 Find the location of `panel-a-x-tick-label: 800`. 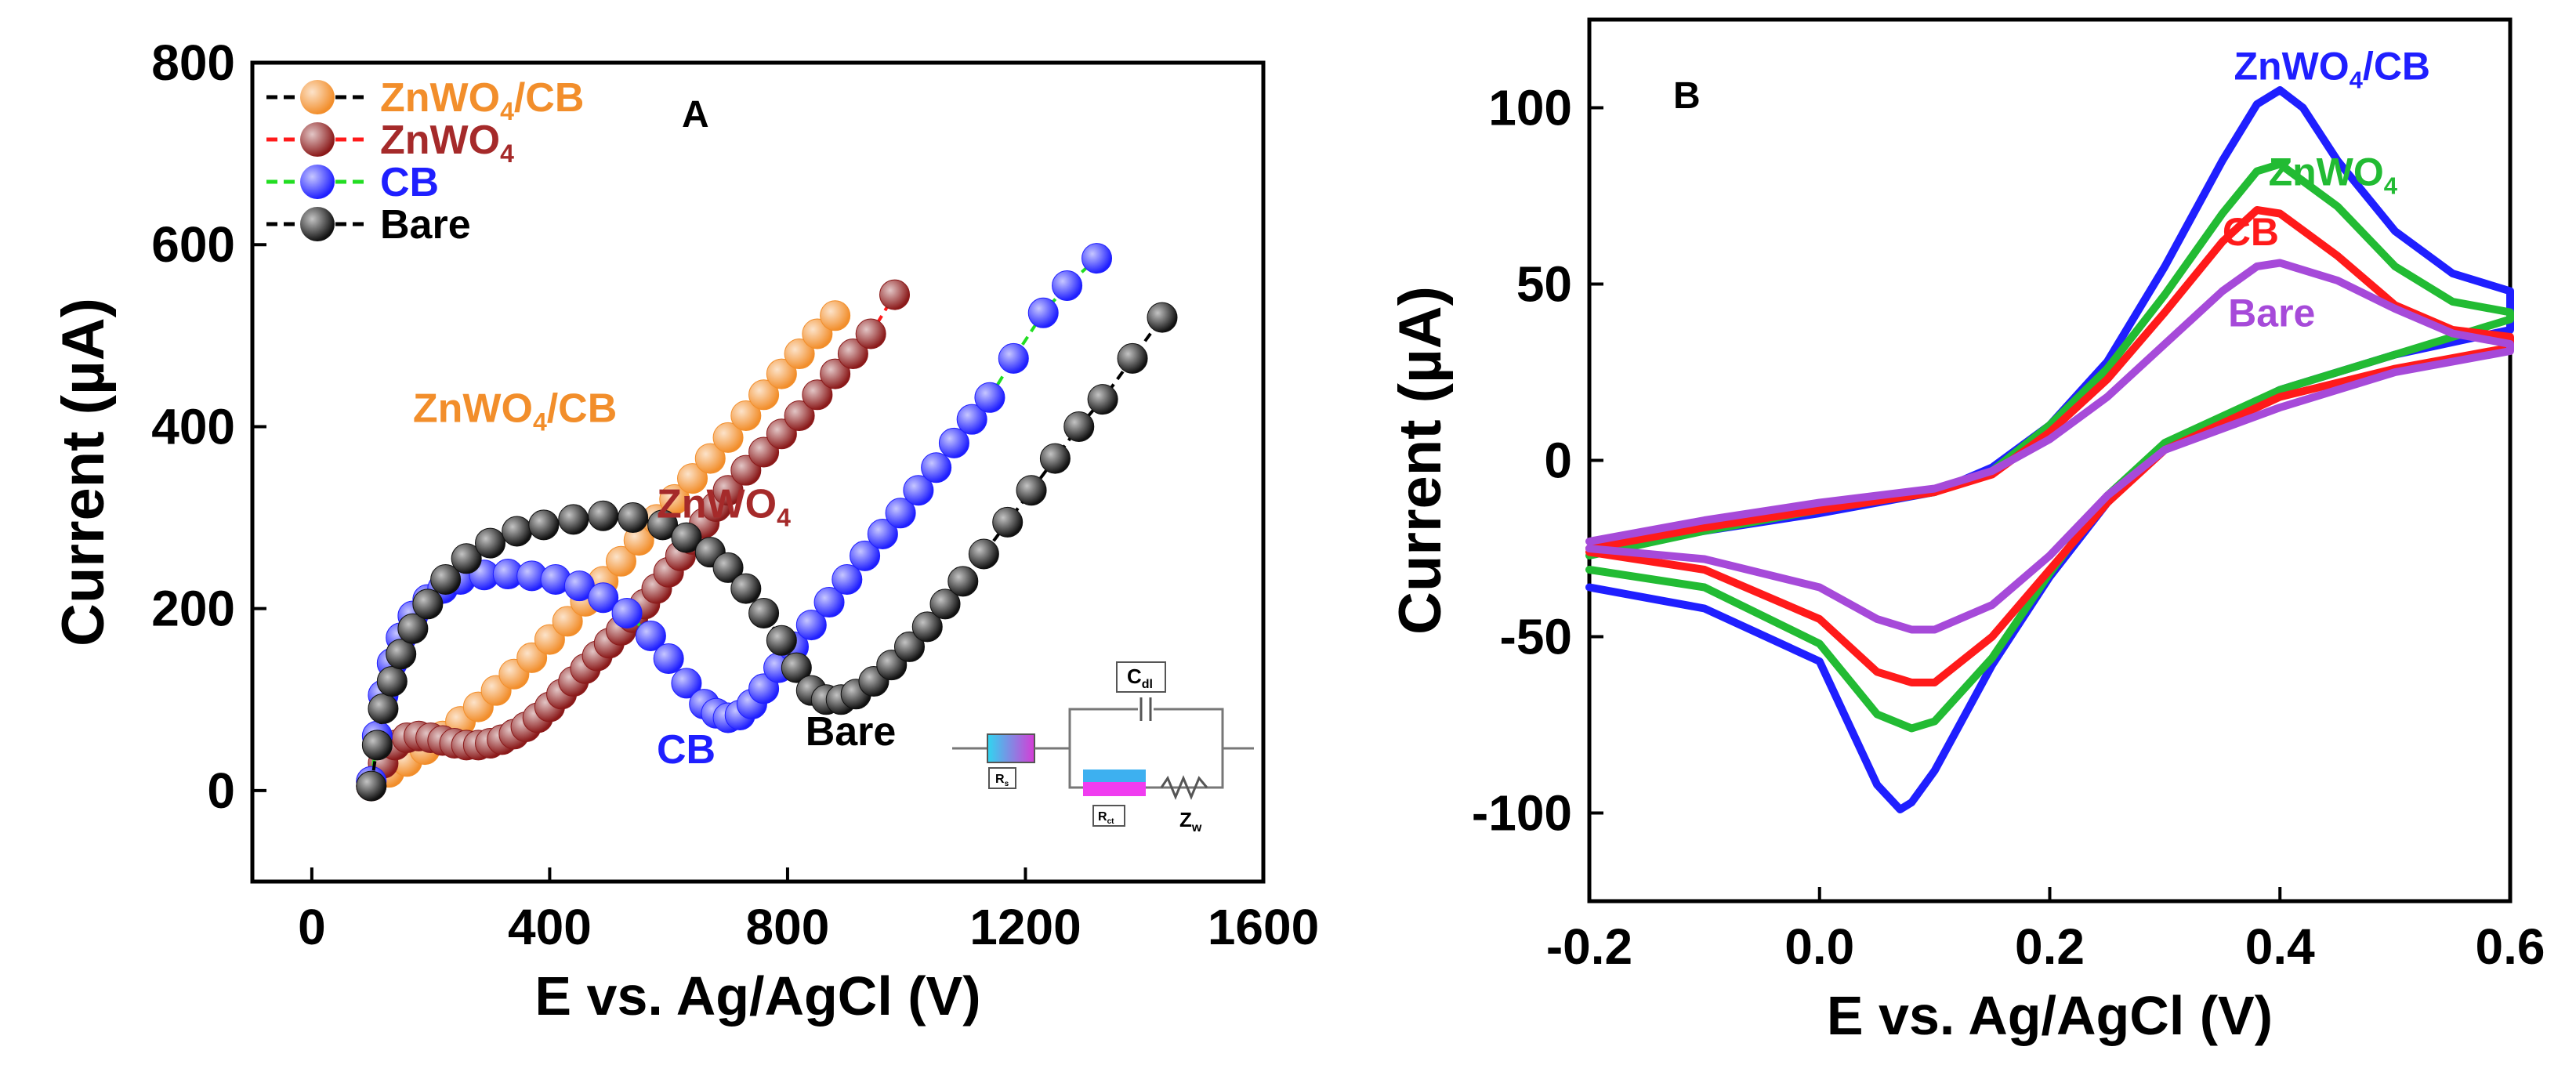

panel-a-x-tick-label: 800 is located at coordinates (788, 927).